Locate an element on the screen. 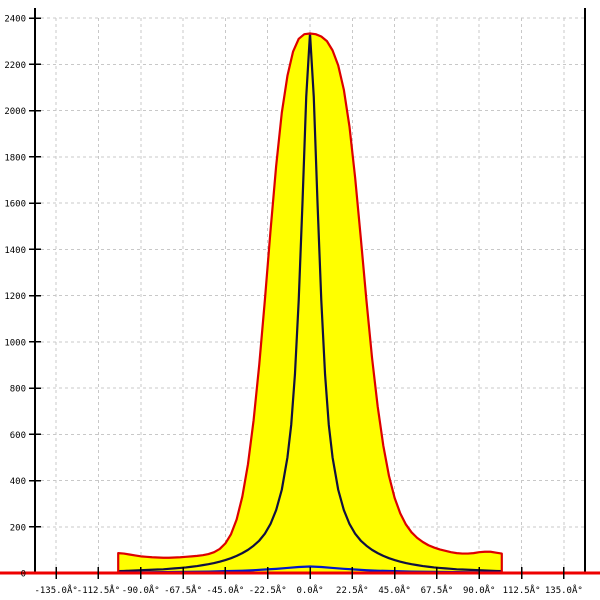  x-axis-tick-label: 90.0Å° is located at coordinates (479, 590).